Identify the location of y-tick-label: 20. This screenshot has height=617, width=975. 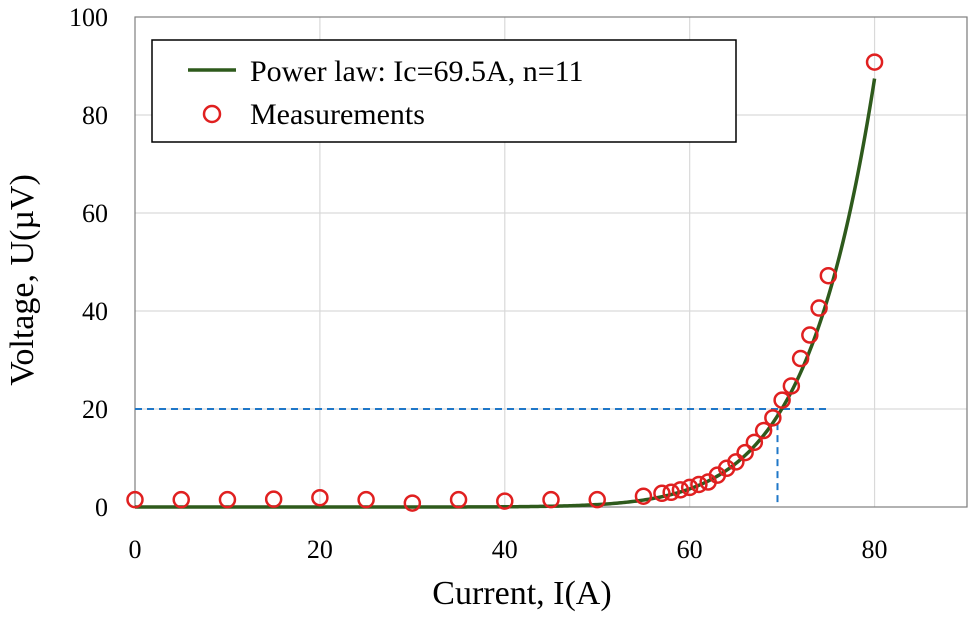
(95, 409).